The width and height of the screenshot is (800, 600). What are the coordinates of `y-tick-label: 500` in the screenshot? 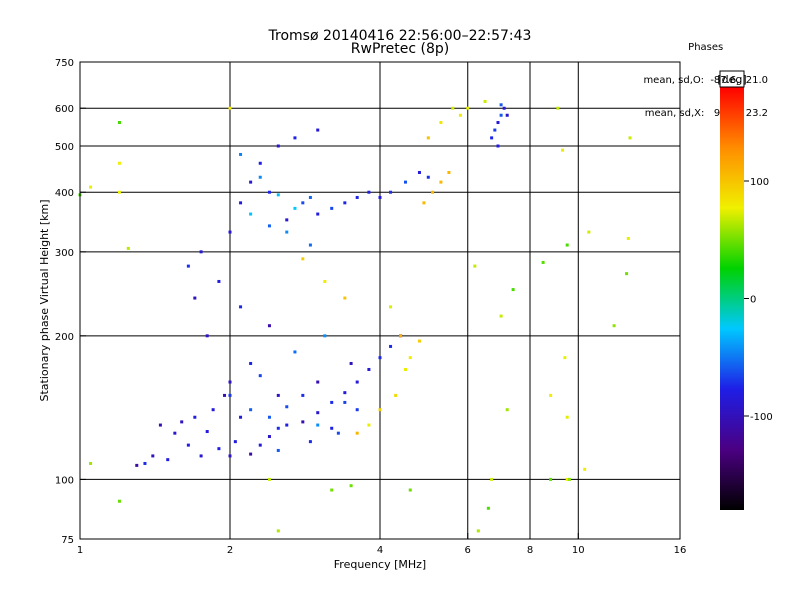 It's located at (64, 147).